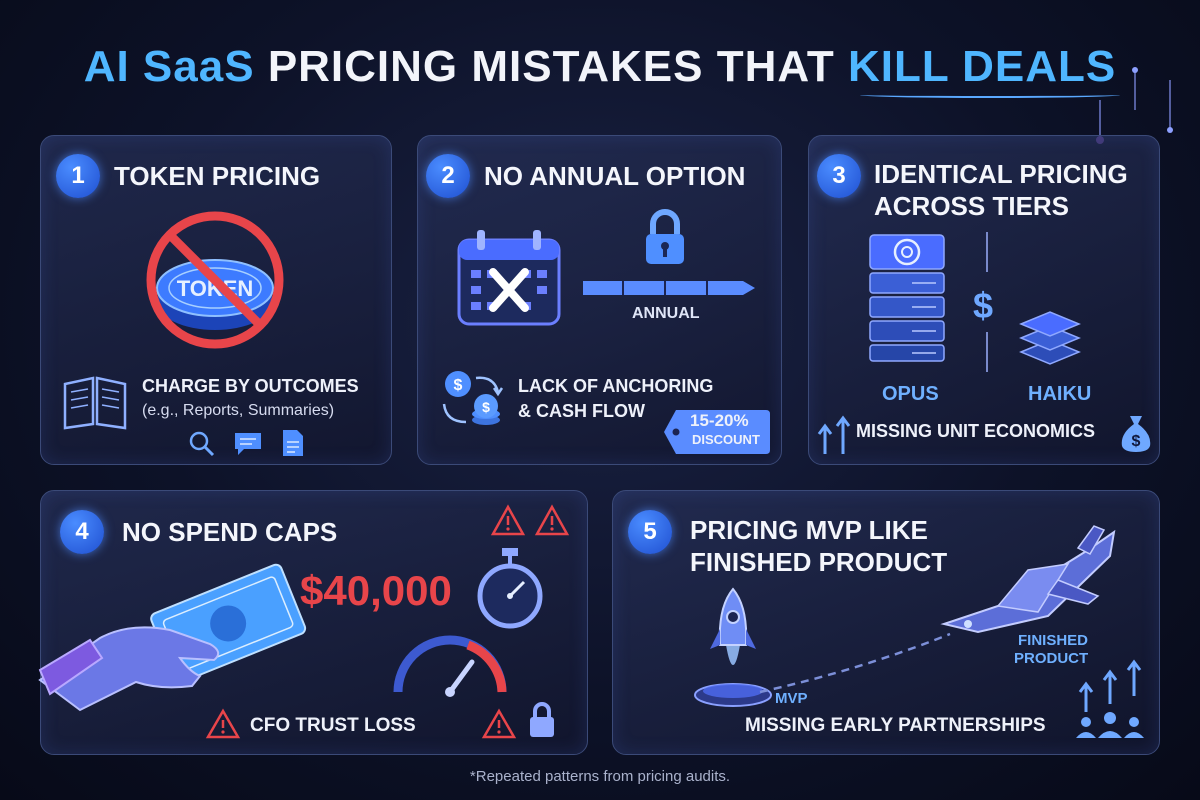 Image resolution: width=1200 pixels, height=800 pixels. What do you see at coordinates (169, 66) in the screenshot?
I see `title-part-1: AI SaaS` at bounding box center [169, 66].